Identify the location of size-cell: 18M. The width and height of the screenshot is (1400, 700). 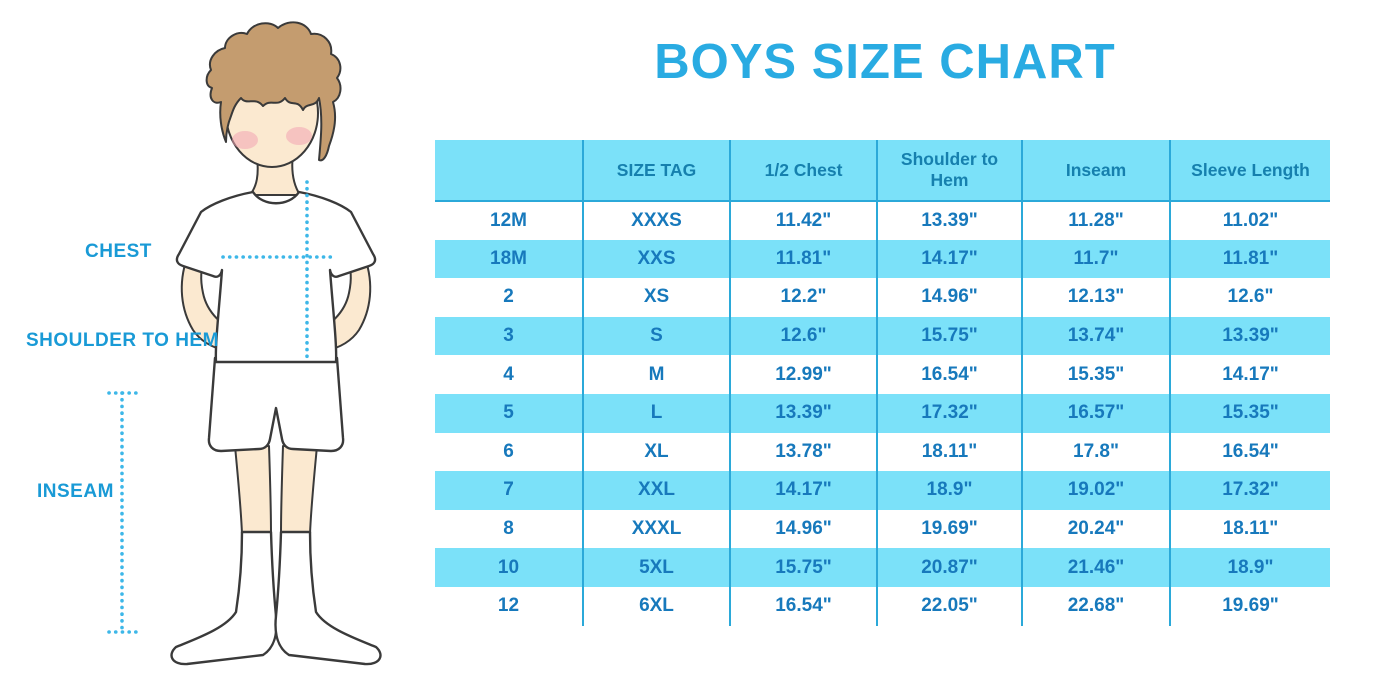
(509, 259).